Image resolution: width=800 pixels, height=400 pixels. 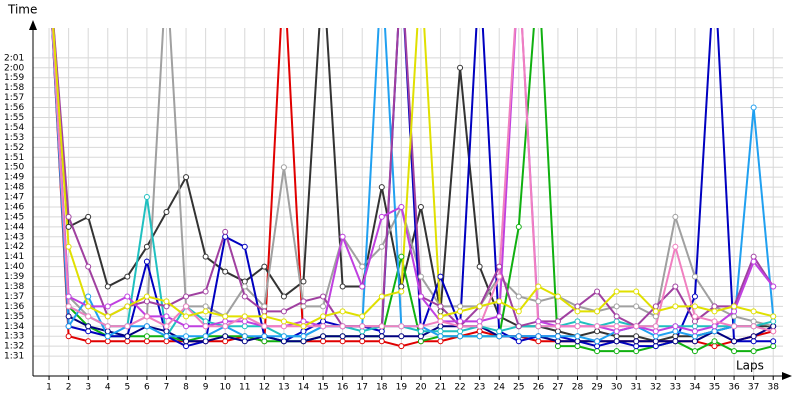 What do you see at coordinates (14, 158) in the screenshot?
I see `y-tick-label: 1:51` at bounding box center [14, 158].